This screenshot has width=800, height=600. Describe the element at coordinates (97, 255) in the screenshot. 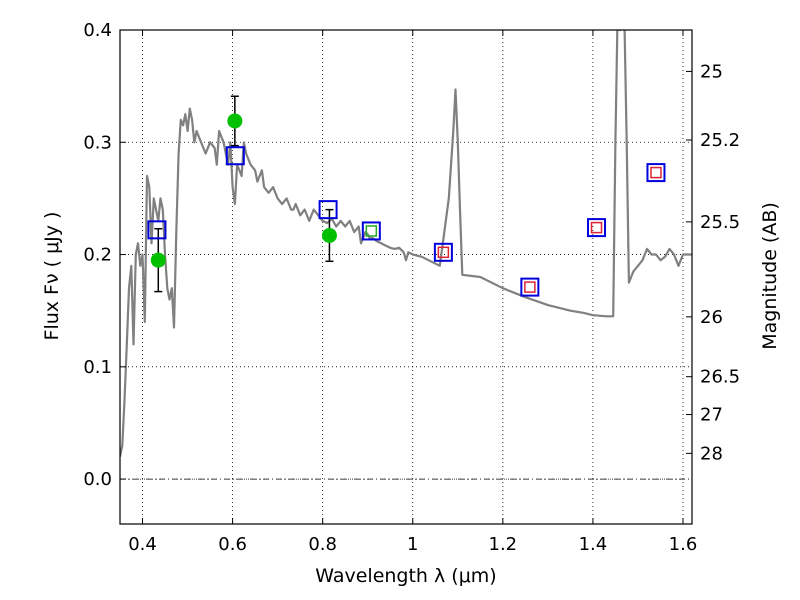

I see `y-tick-label: 0.2` at that location.